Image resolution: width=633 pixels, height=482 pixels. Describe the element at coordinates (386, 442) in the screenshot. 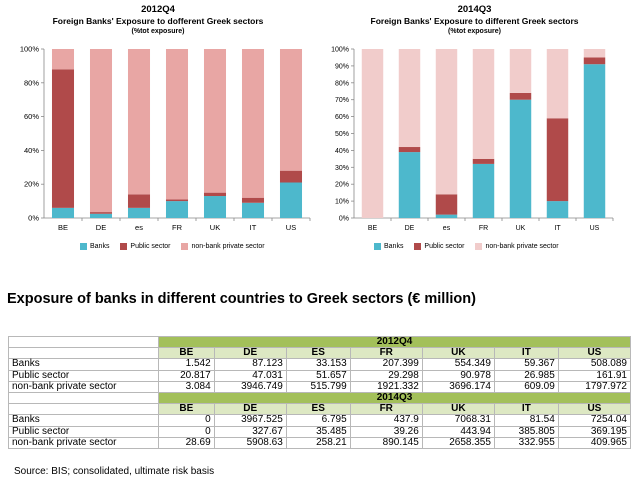

I see `table-cell: 890.145` at that location.